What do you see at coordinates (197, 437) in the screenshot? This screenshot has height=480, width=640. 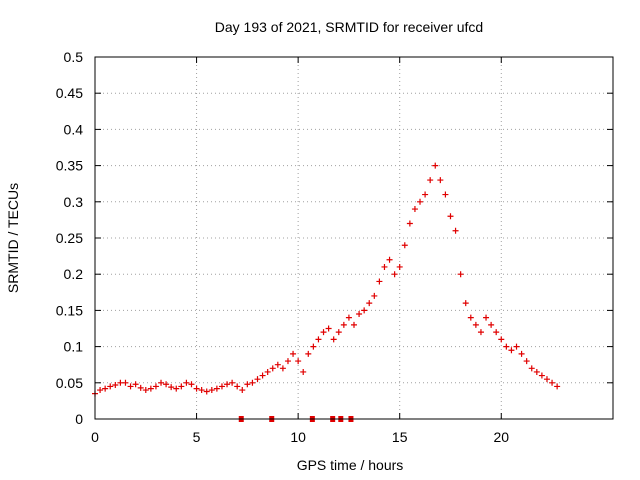 I see `x-tick-label: 5` at bounding box center [197, 437].